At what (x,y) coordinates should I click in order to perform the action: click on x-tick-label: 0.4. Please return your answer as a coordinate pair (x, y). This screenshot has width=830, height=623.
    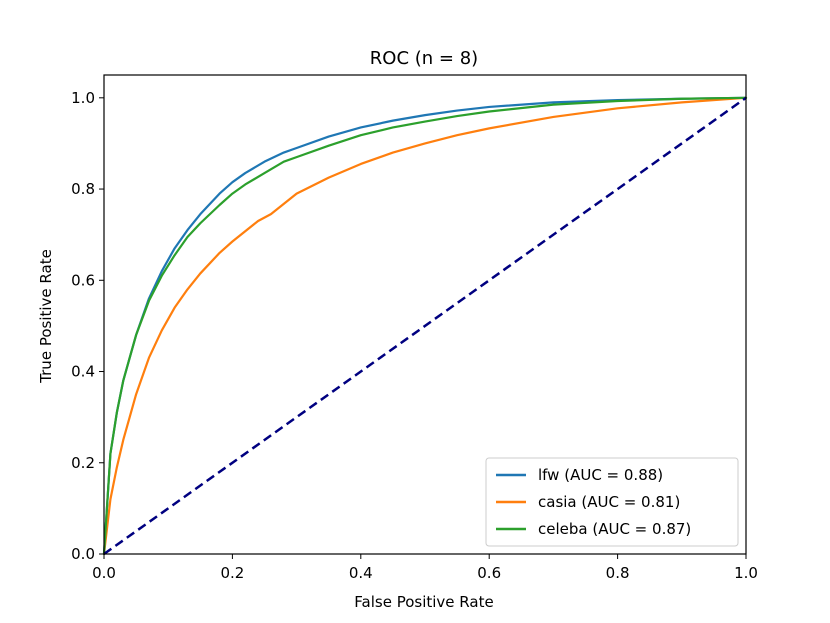
    Looking at the image, I should click on (361, 573).